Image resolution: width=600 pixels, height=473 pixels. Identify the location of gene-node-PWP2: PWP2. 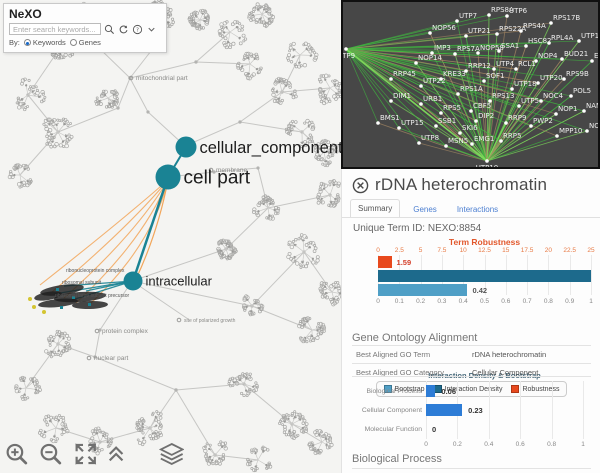
(541, 122).